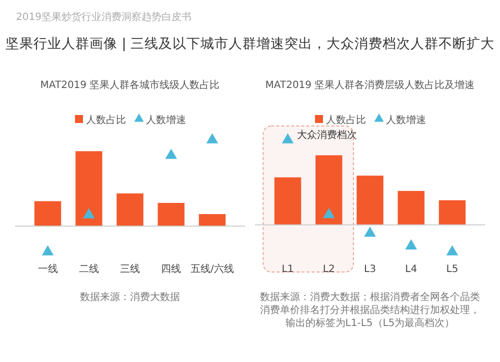 This screenshot has height=362, width=500. I want to click on chart-title: MAT2019 坚果人群各城市线级人数占比, so click(130, 85).